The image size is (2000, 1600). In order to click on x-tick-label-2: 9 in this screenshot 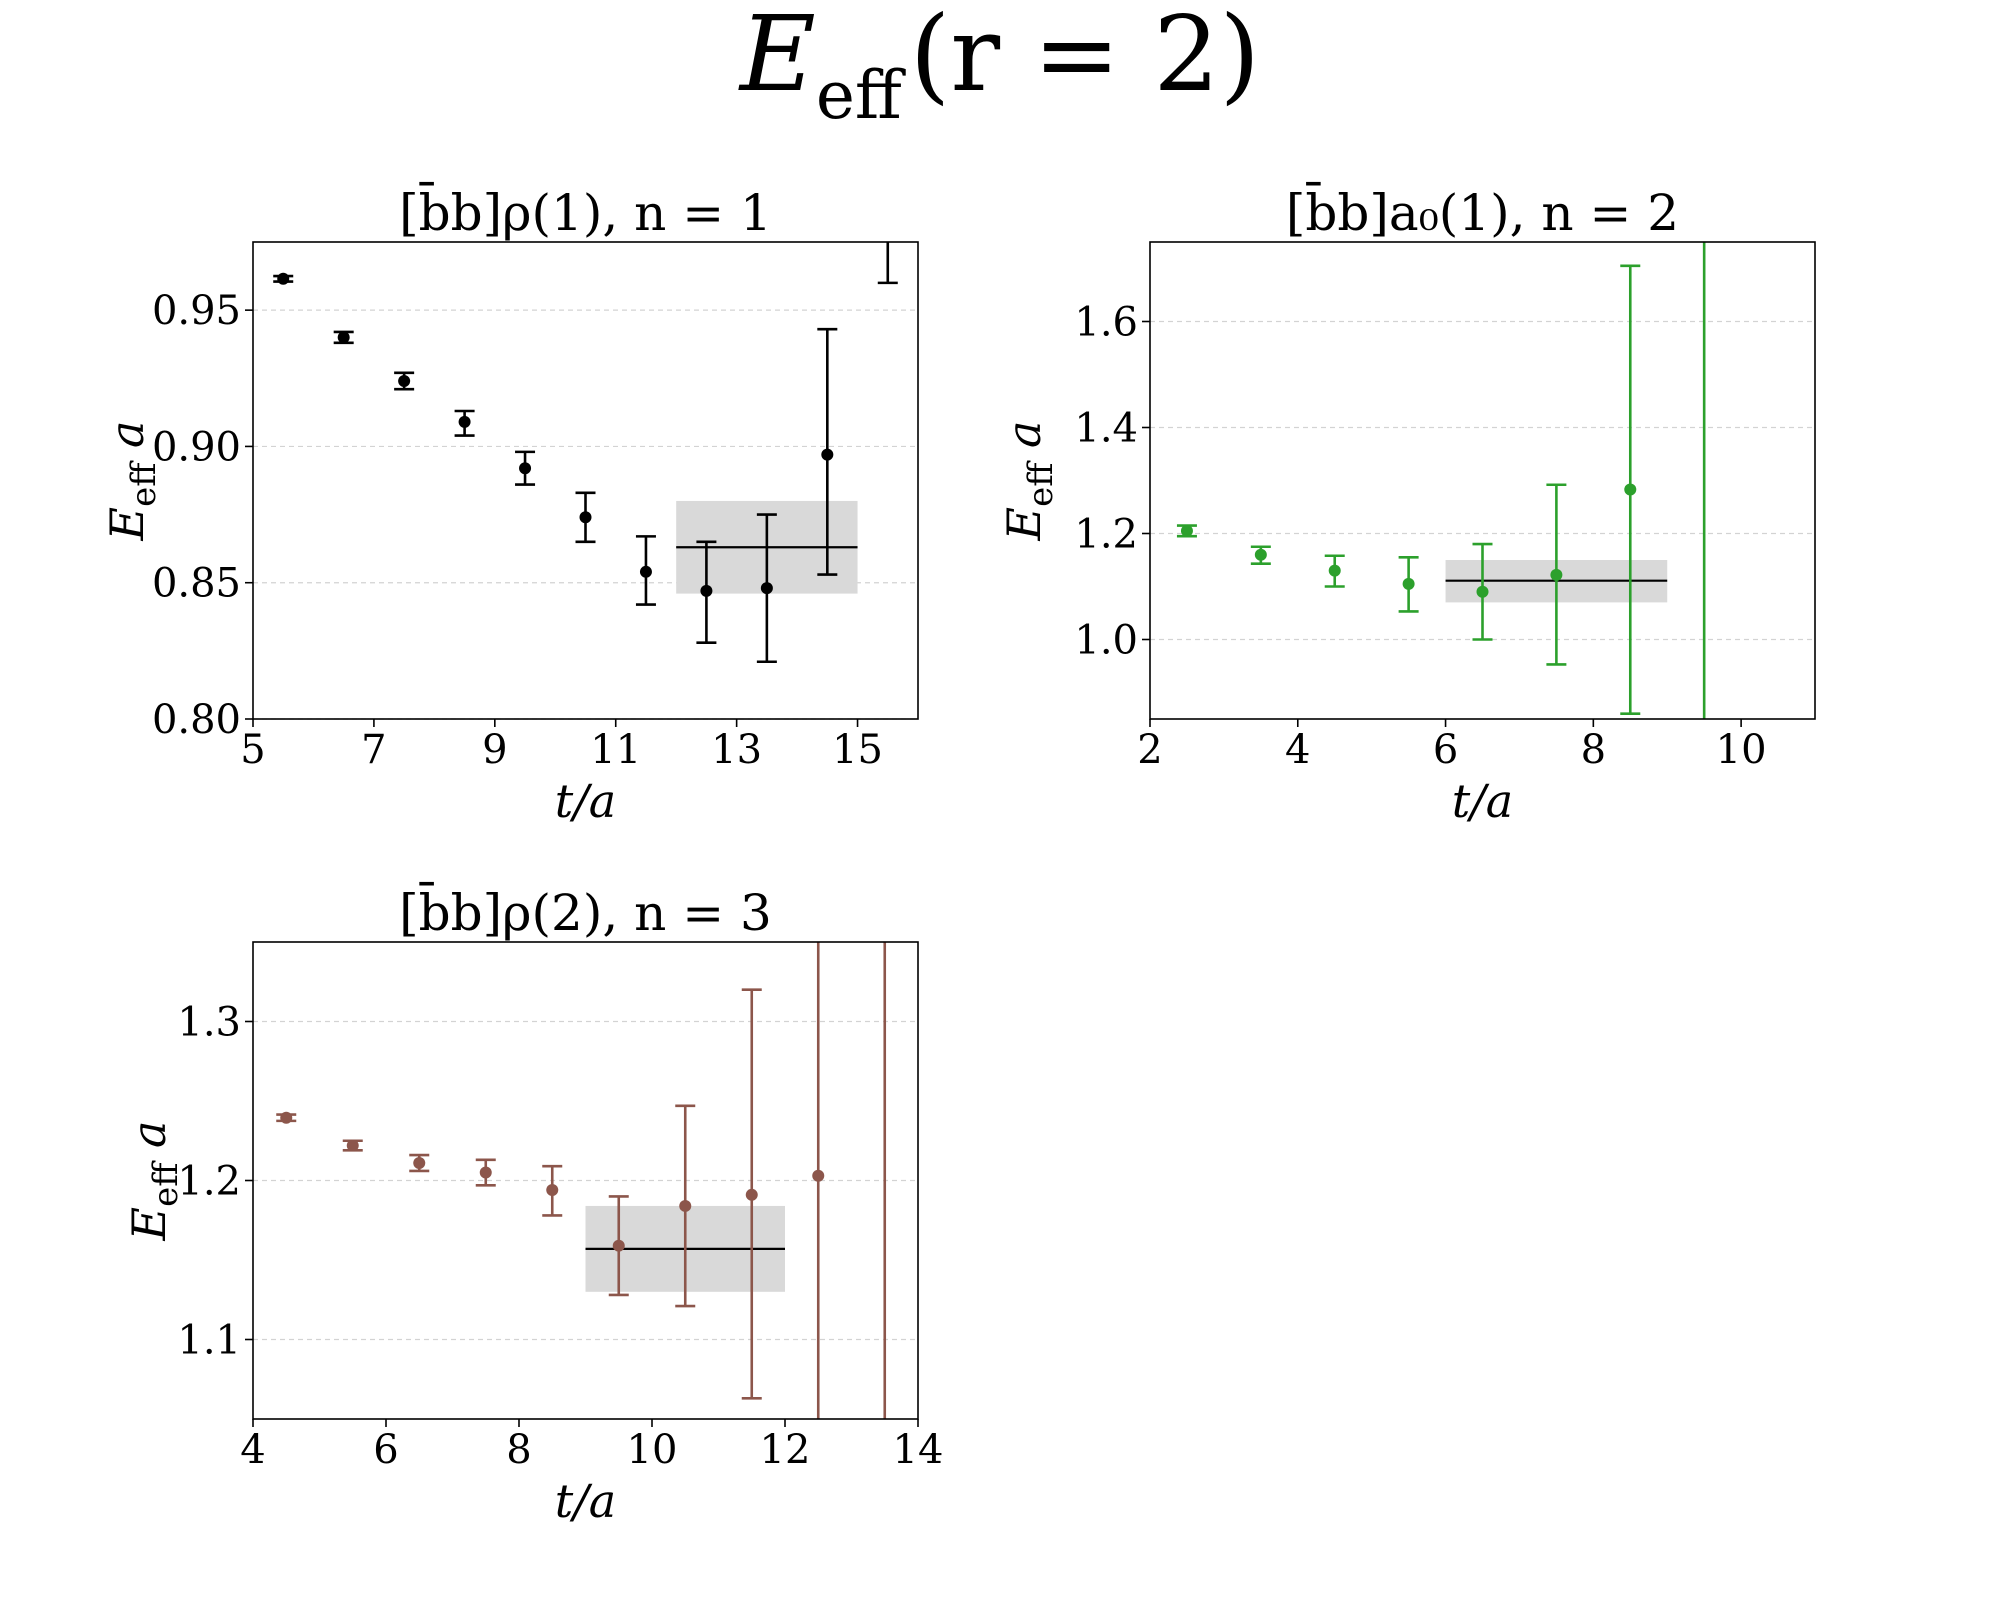, I will do `click(494, 750)`.